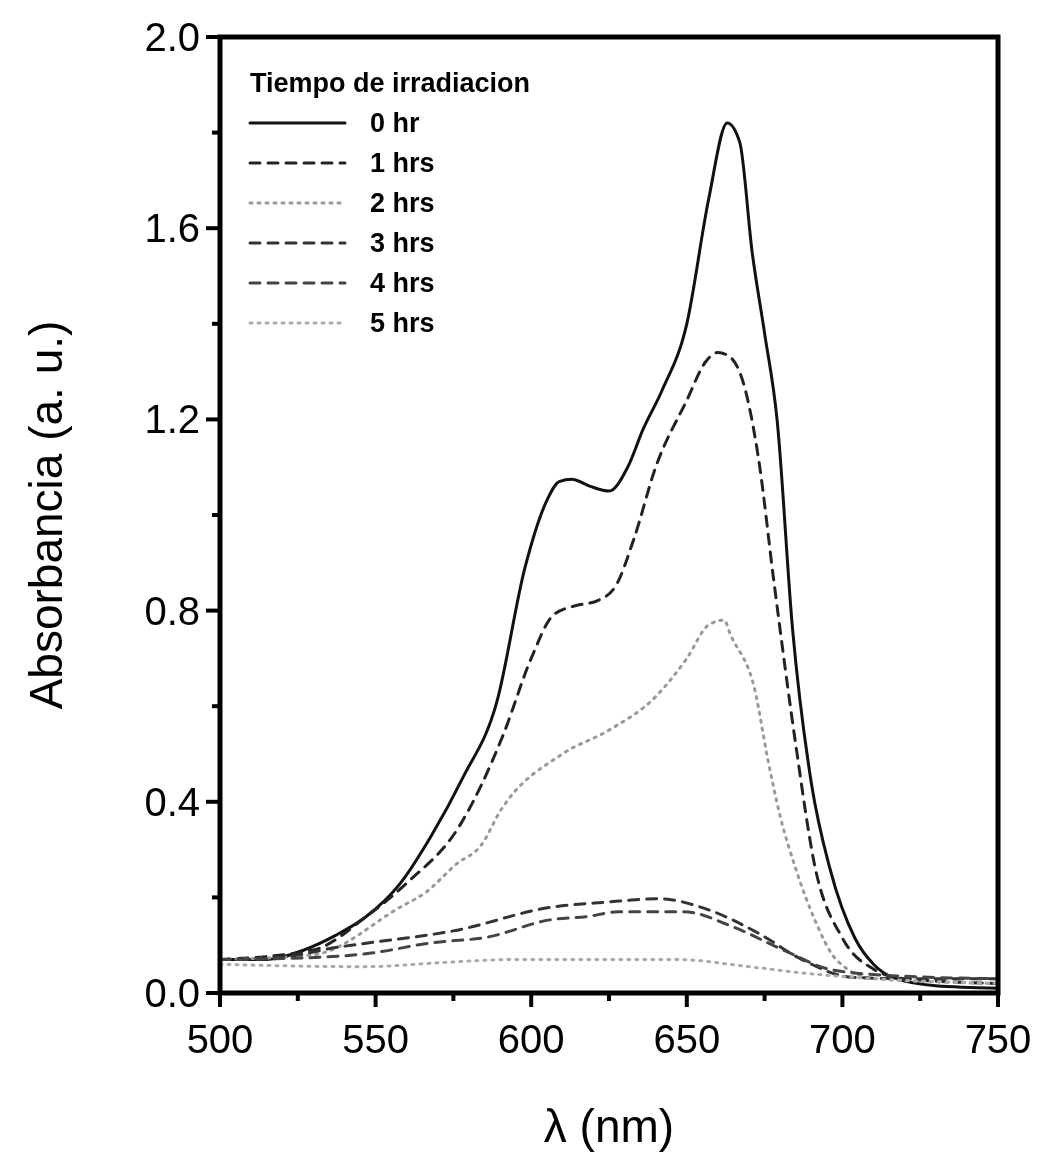  What do you see at coordinates (531, 1039) in the screenshot?
I see `x-tick-label: 600` at bounding box center [531, 1039].